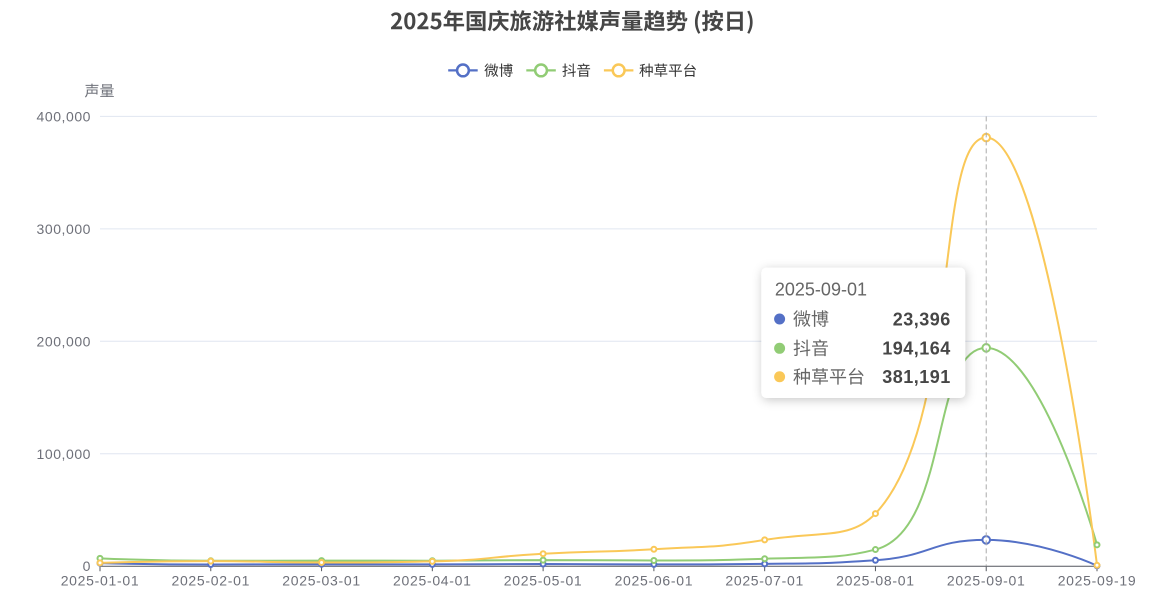 This screenshot has height=593, width=1160. Describe the element at coordinates (543, 581) in the screenshot. I see `svg-text: 2025-05-01` at that location.